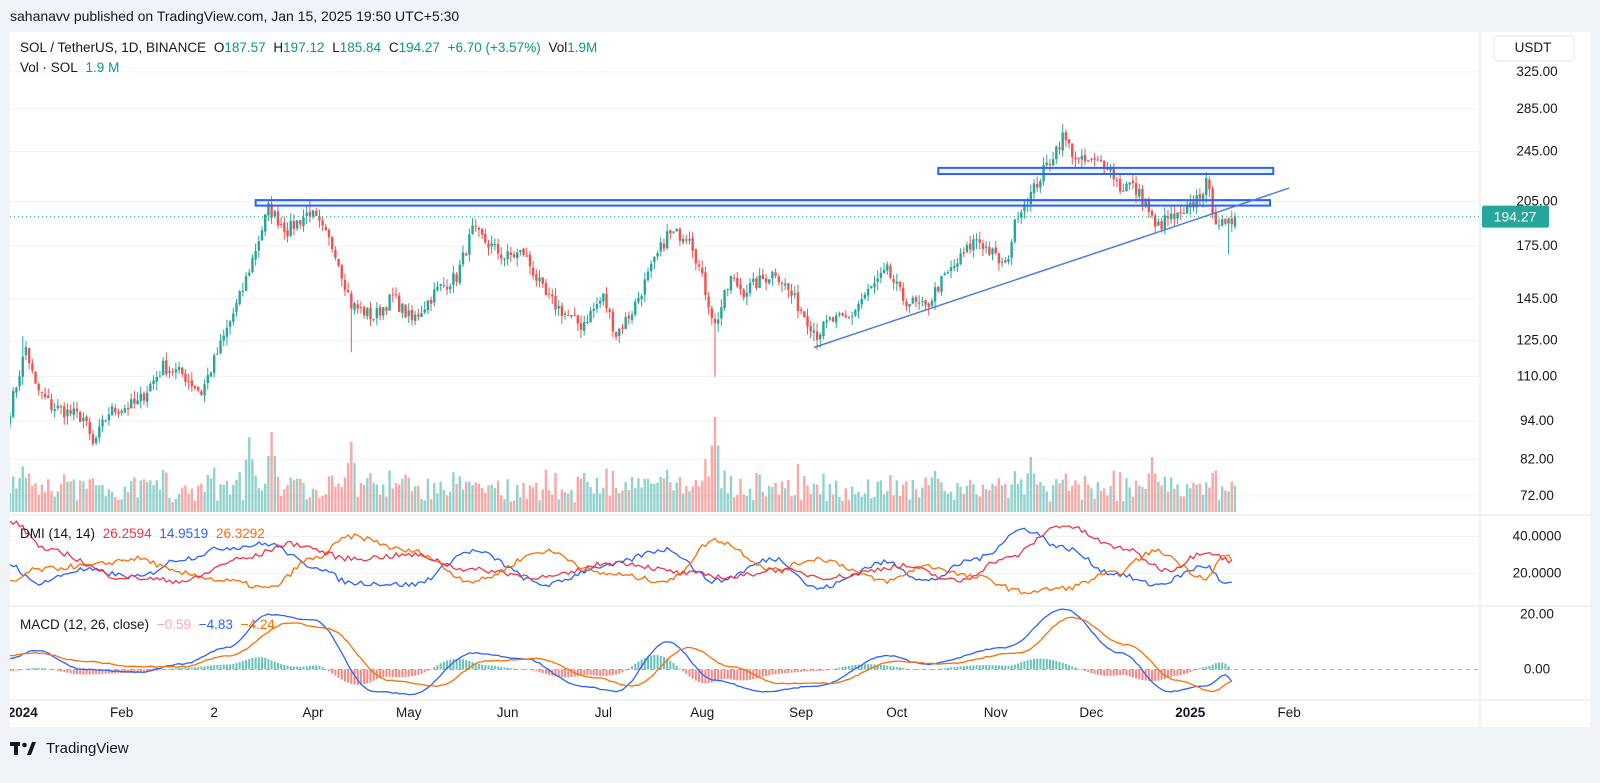 The width and height of the screenshot is (1600, 783). Describe the element at coordinates (219, 47) in the screenshot. I see `open-label: O` at that location.